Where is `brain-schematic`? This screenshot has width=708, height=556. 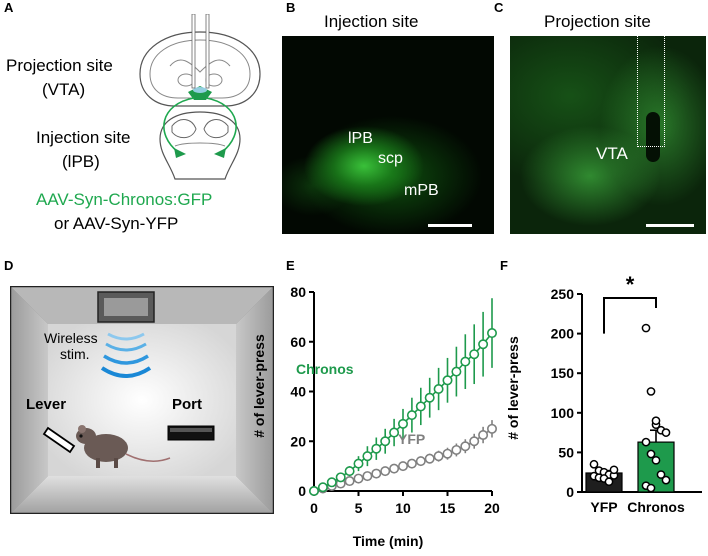
brain-schematic is located at coordinates (200, 97).